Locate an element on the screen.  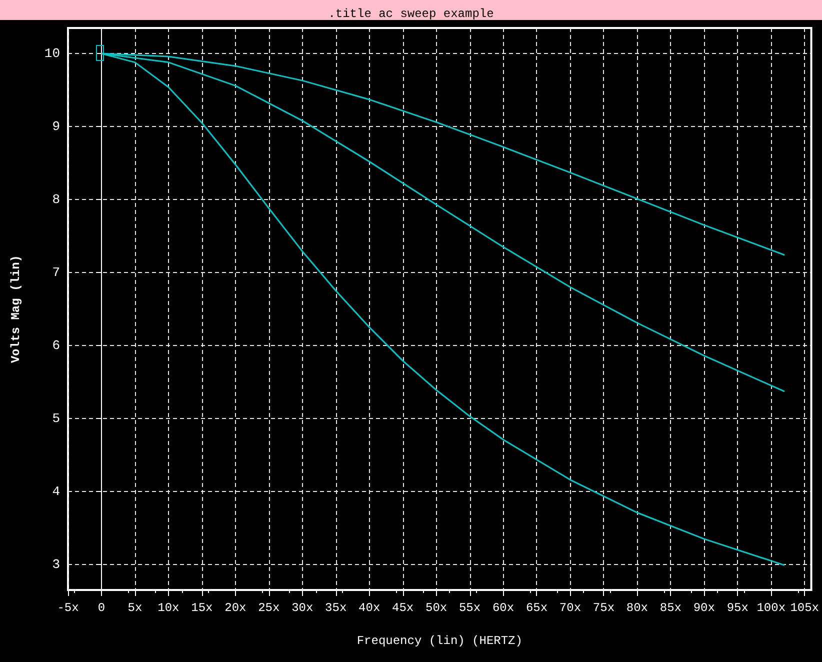
x-tick-label: 5x is located at coordinates (135, 608).